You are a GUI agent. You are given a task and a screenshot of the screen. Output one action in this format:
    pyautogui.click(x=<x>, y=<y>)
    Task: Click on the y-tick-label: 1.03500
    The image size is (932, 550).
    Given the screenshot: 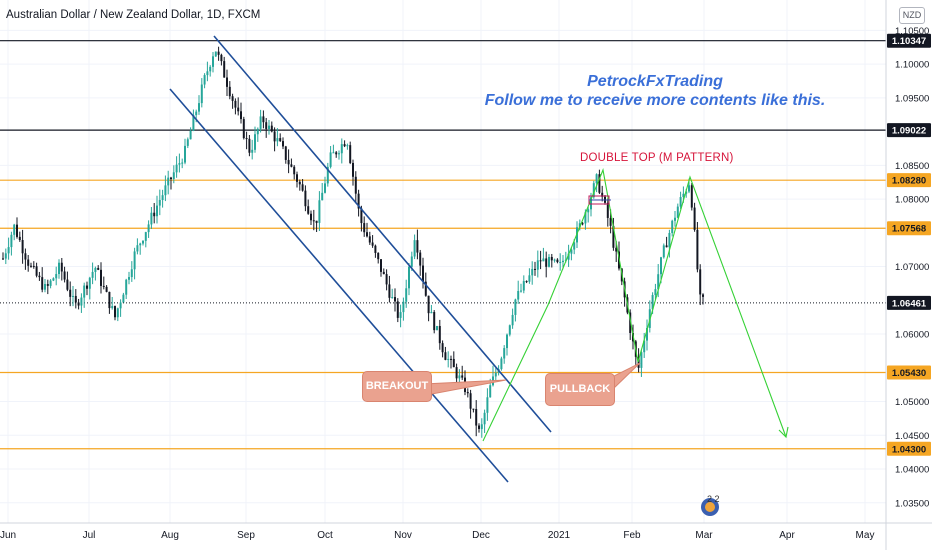 What is the action you would take?
    pyautogui.click(x=912, y=503)
    